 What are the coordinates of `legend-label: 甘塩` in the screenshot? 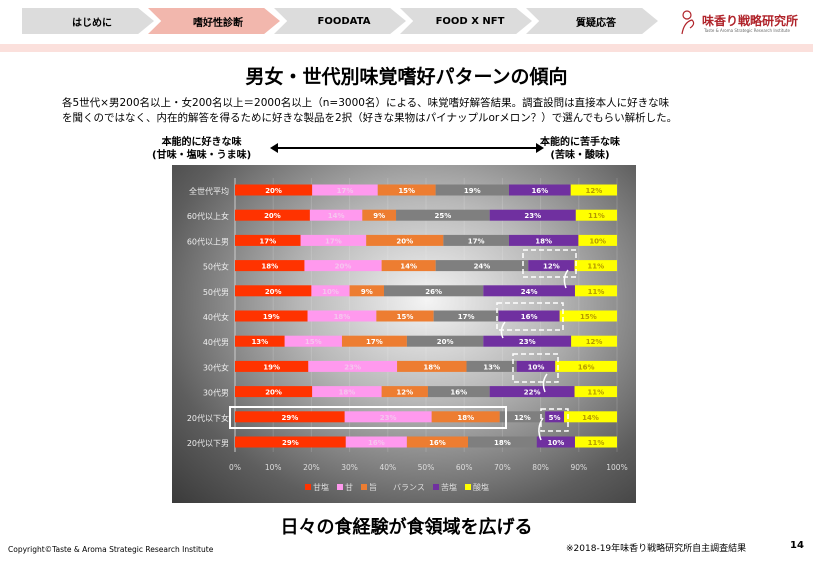 It's located at (321, 487).